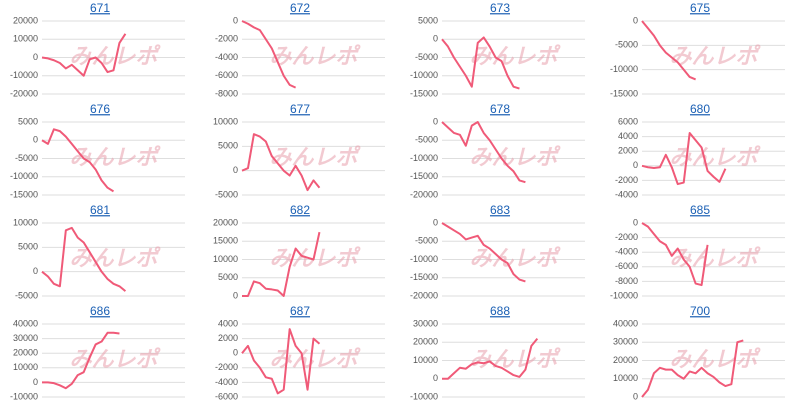 This screenshot has width=800, height=404. What do you see at coordinates (500, 311) in the screenshot?
I see `chart-title: 688` at bounding box center [500, 311].